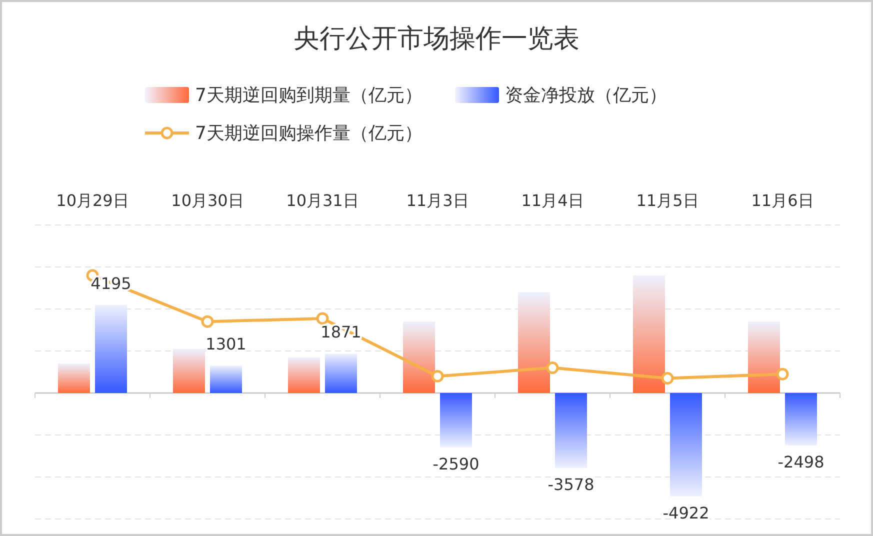  I want to click on x-tick-label: 11月6日, so click(782, 200).